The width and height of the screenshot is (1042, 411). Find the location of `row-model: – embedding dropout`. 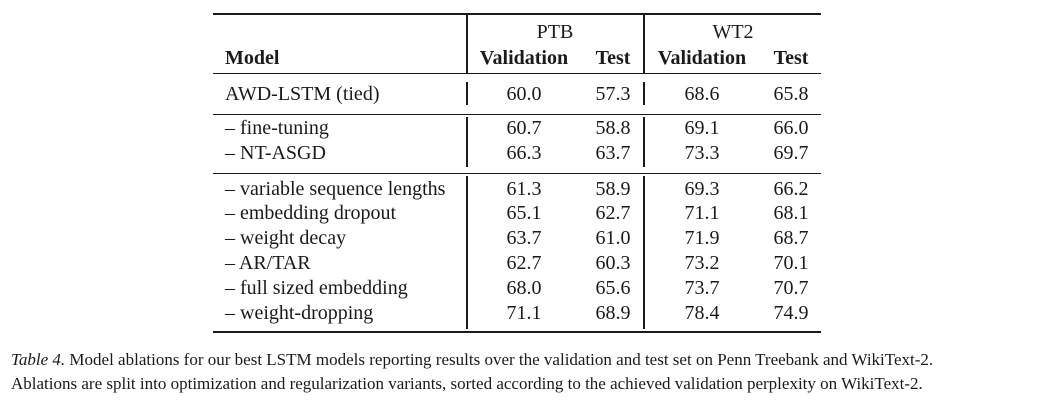

row-model: – embedding dropout is located at coordinates (311, 213).